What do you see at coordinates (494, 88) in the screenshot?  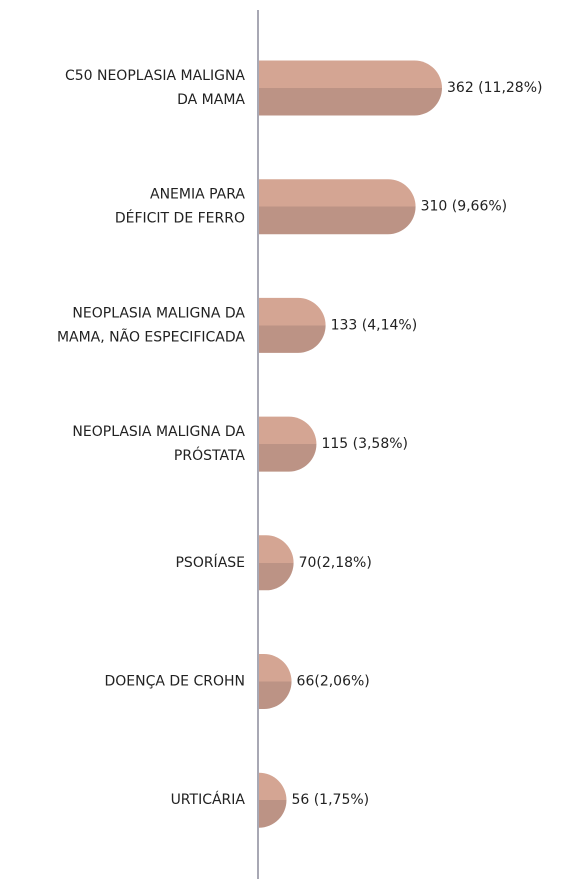 I see `value-label: 362 (11,28%)` at bounding box center [494, 88].